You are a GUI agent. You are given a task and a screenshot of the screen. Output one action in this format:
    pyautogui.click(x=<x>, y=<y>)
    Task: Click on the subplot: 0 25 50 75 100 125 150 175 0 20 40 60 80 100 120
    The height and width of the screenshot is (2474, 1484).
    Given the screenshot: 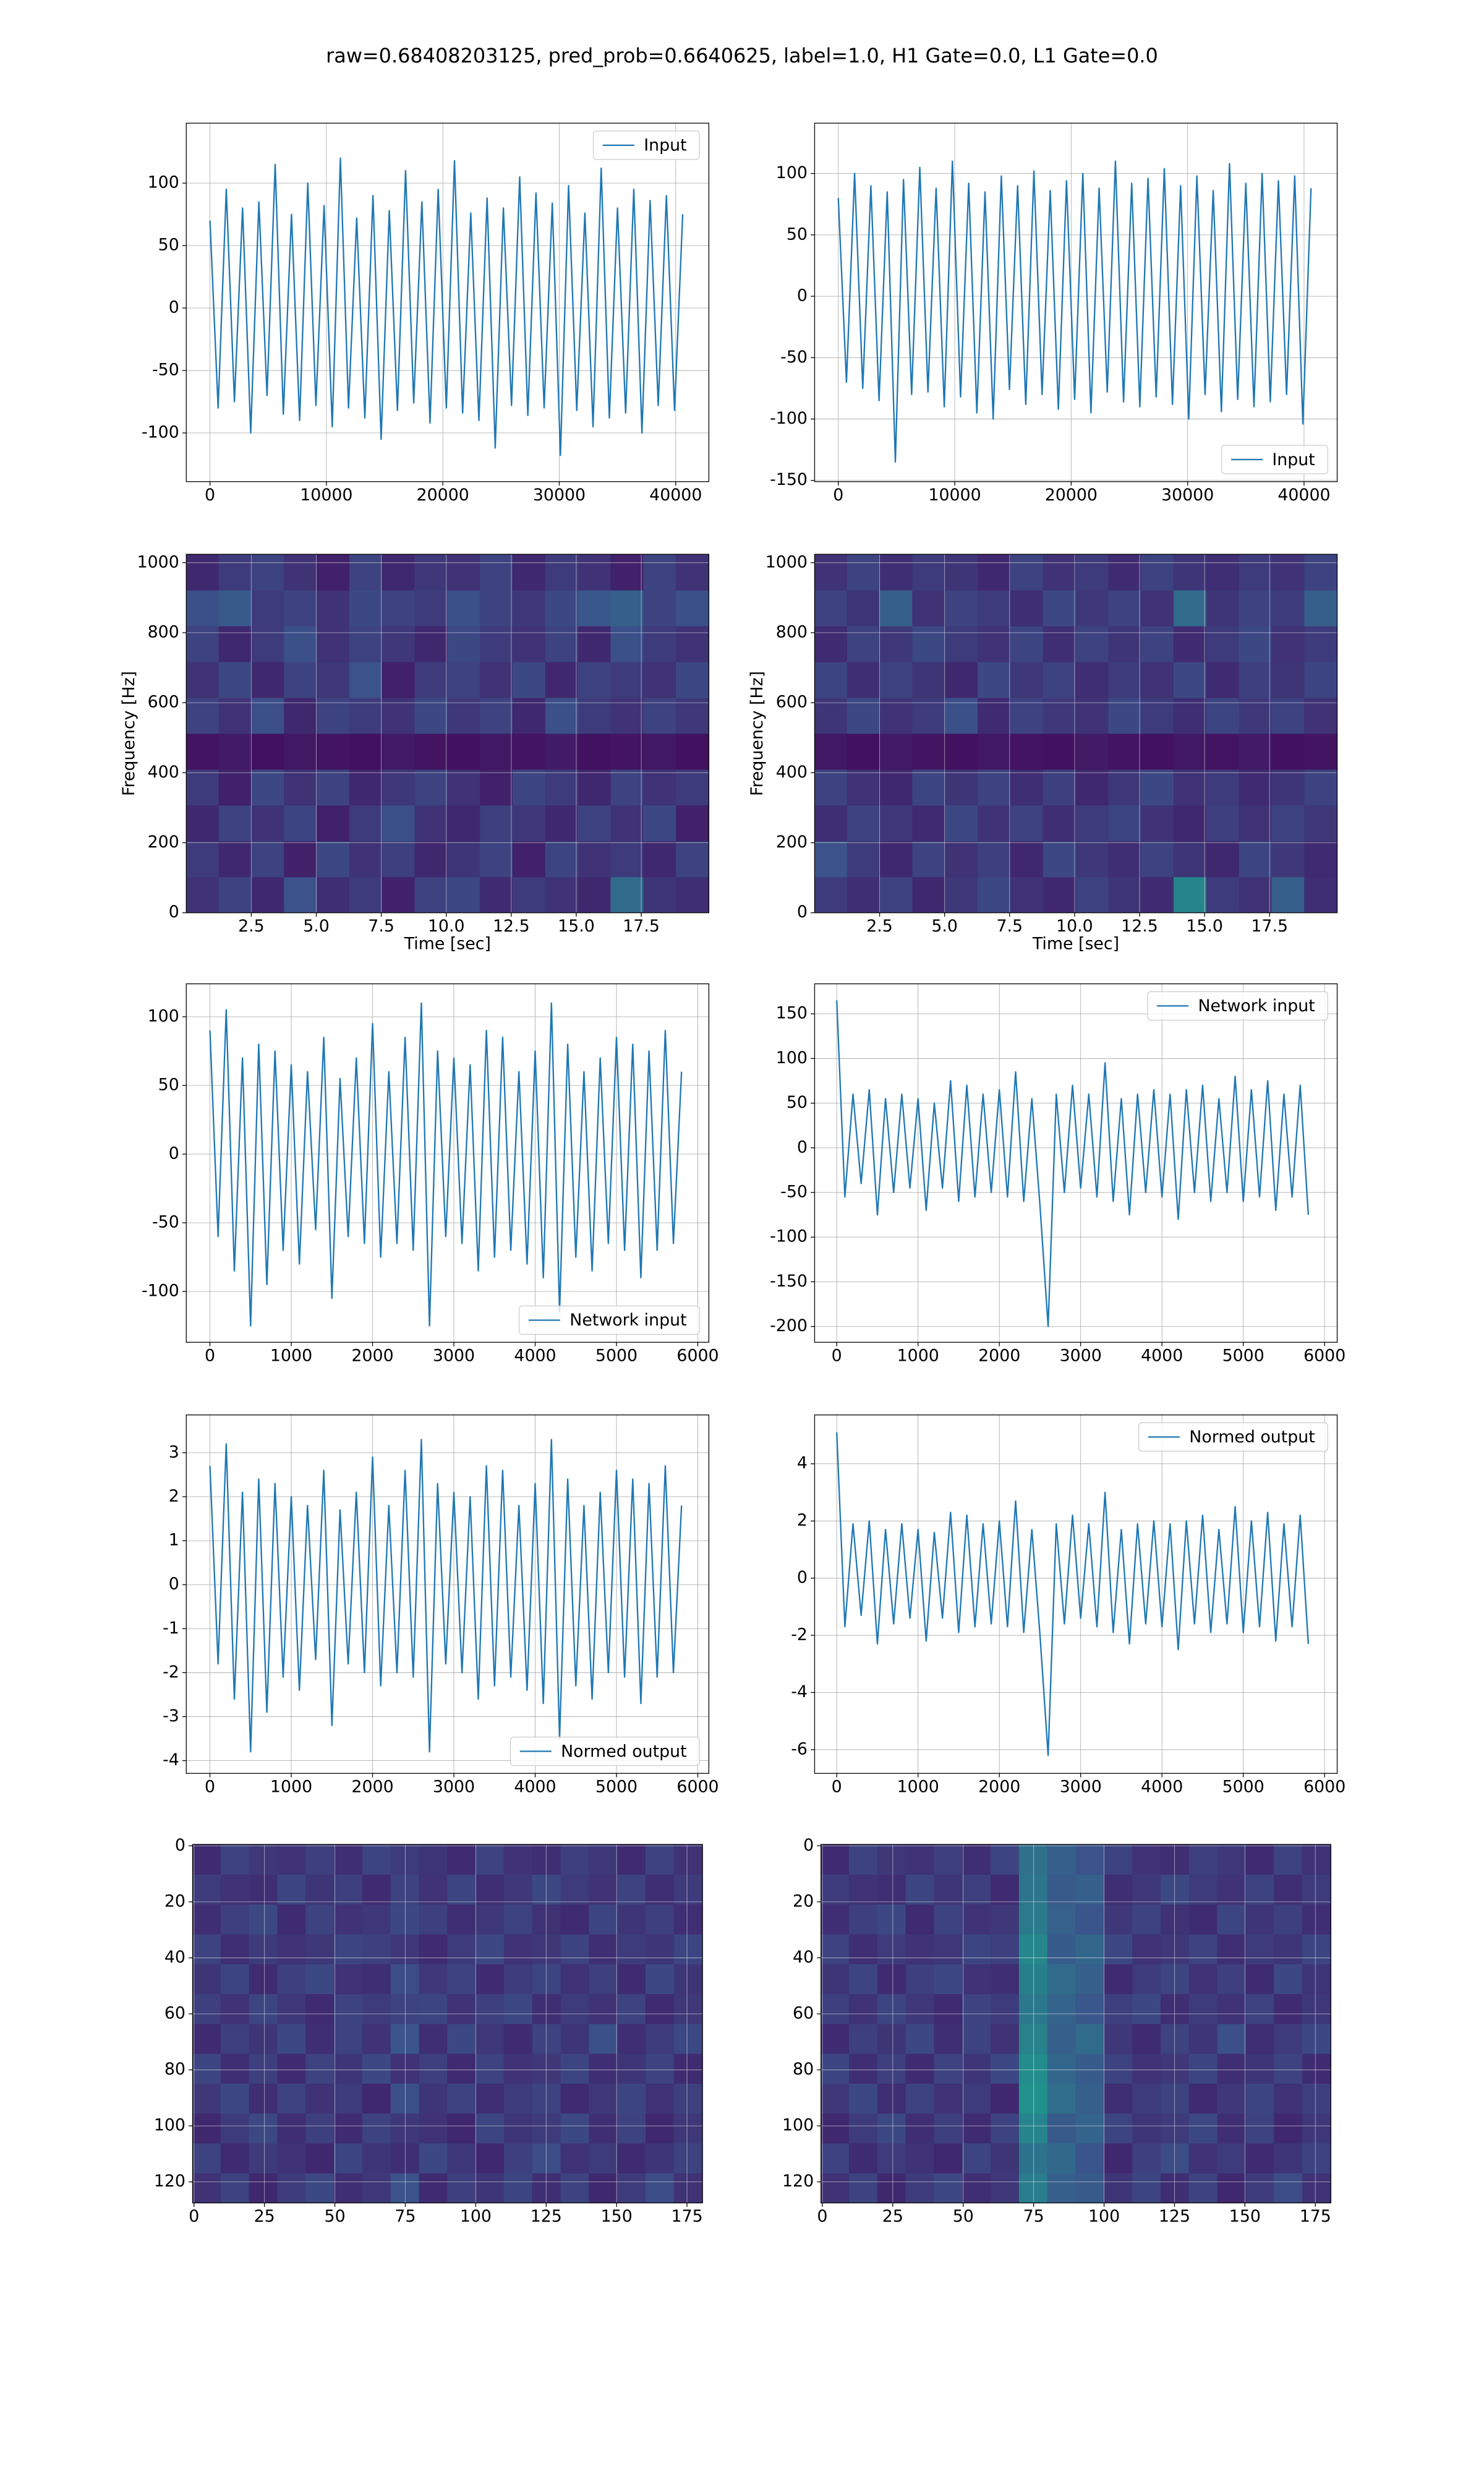 What is the action you would take?
    pyautogui.click(x=428, y=2031)
    